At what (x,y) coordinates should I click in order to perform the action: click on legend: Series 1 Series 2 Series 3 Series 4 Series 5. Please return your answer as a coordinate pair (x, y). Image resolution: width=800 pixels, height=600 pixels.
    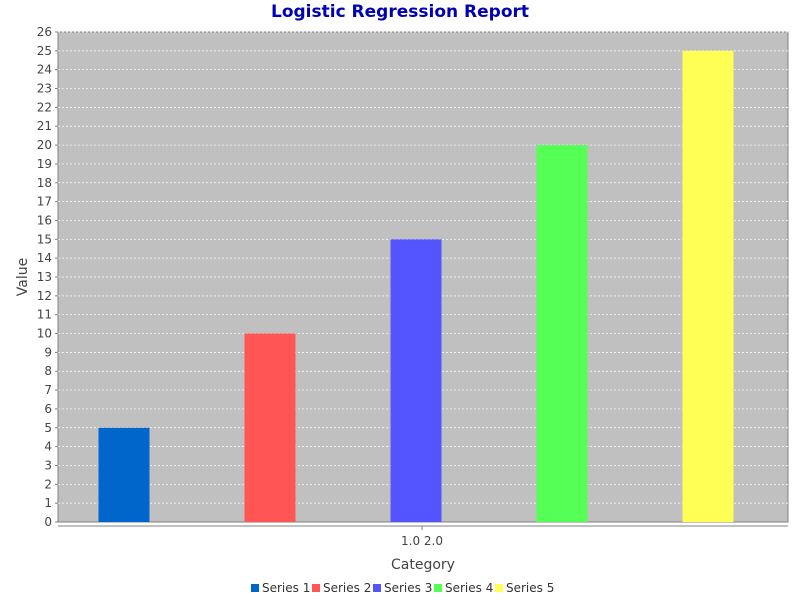
    Looking at the image, I should click on (402, 588).